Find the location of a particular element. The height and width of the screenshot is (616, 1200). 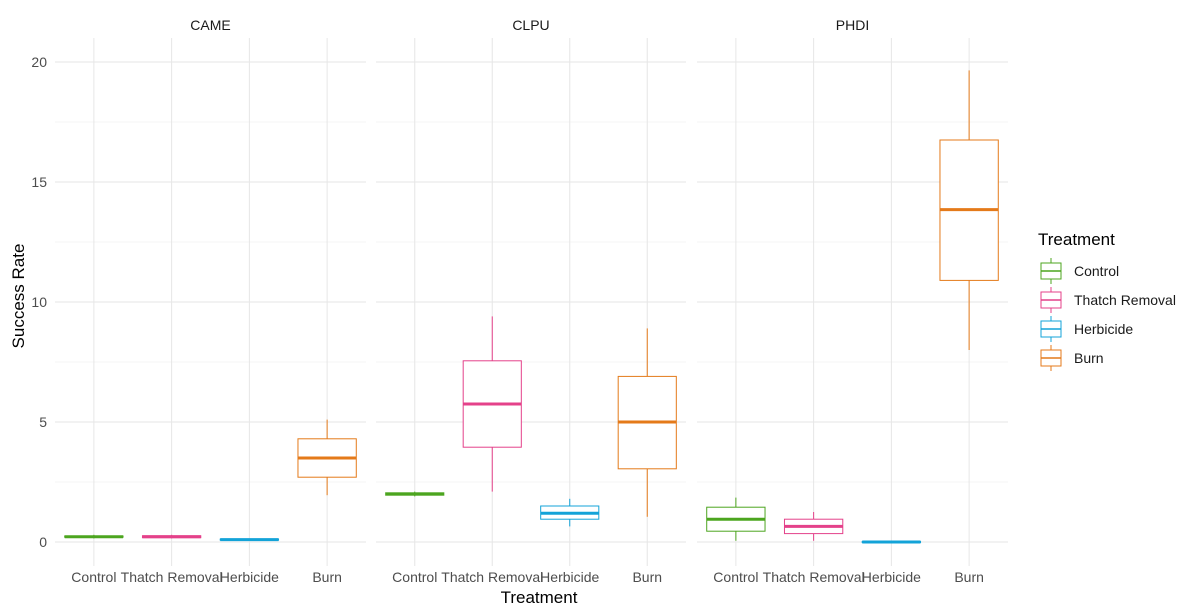

y-tick-label: 0 is located at coordinates (43, 542).